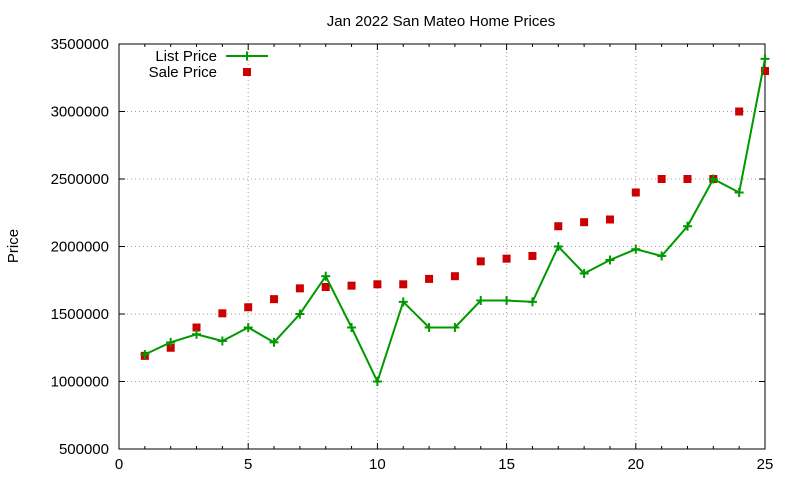 The width and height of the screenshot is (800, 485). Describe the element at coordinates (247, 56) in the screenshot. I see `legend-sample-list-price` at that location.